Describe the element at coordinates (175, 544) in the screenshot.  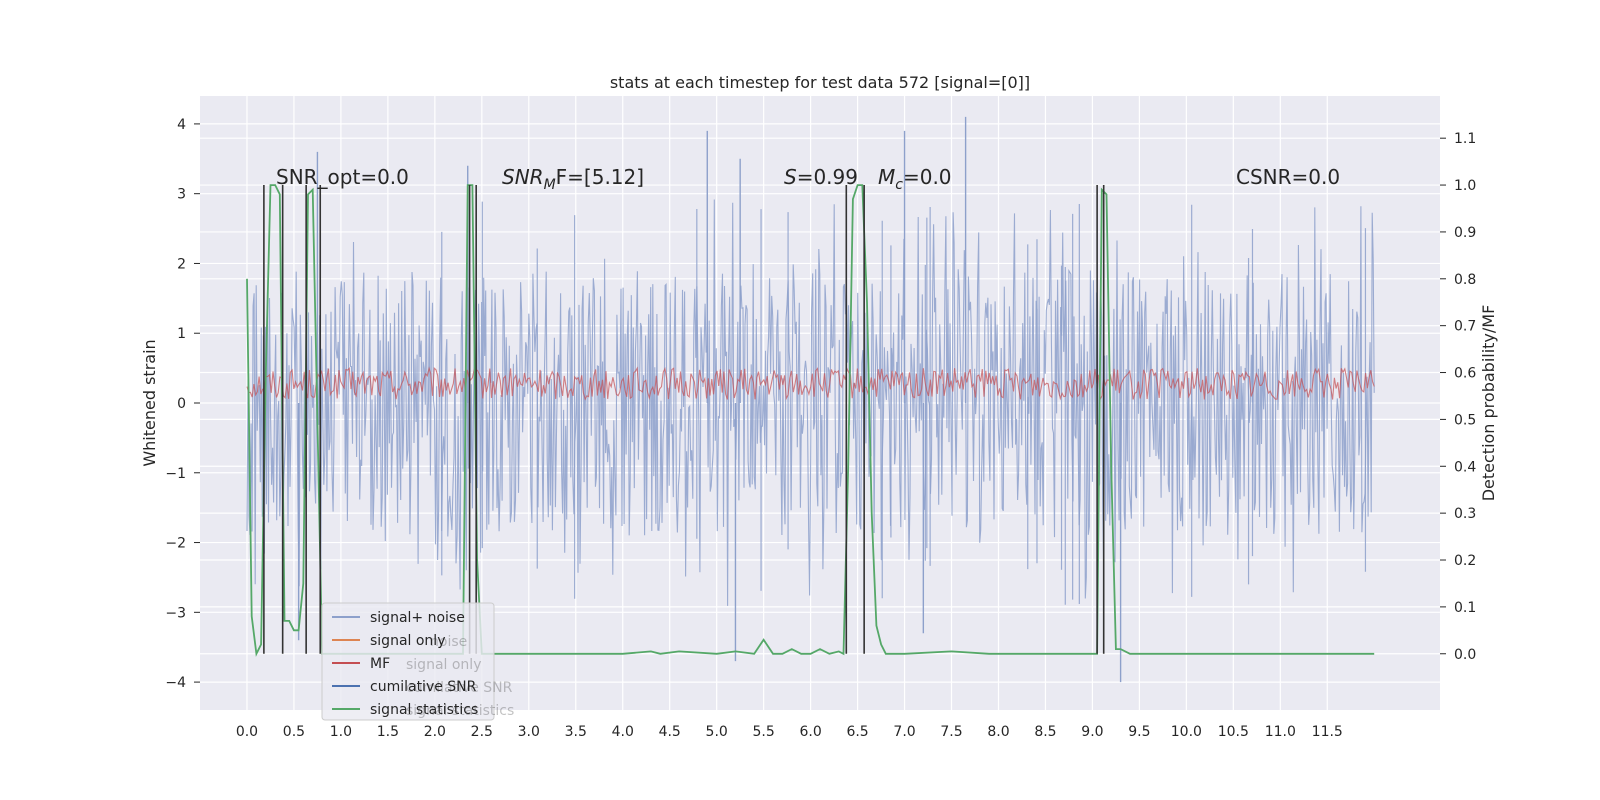
I see `y-tick-label: −2` at that location.